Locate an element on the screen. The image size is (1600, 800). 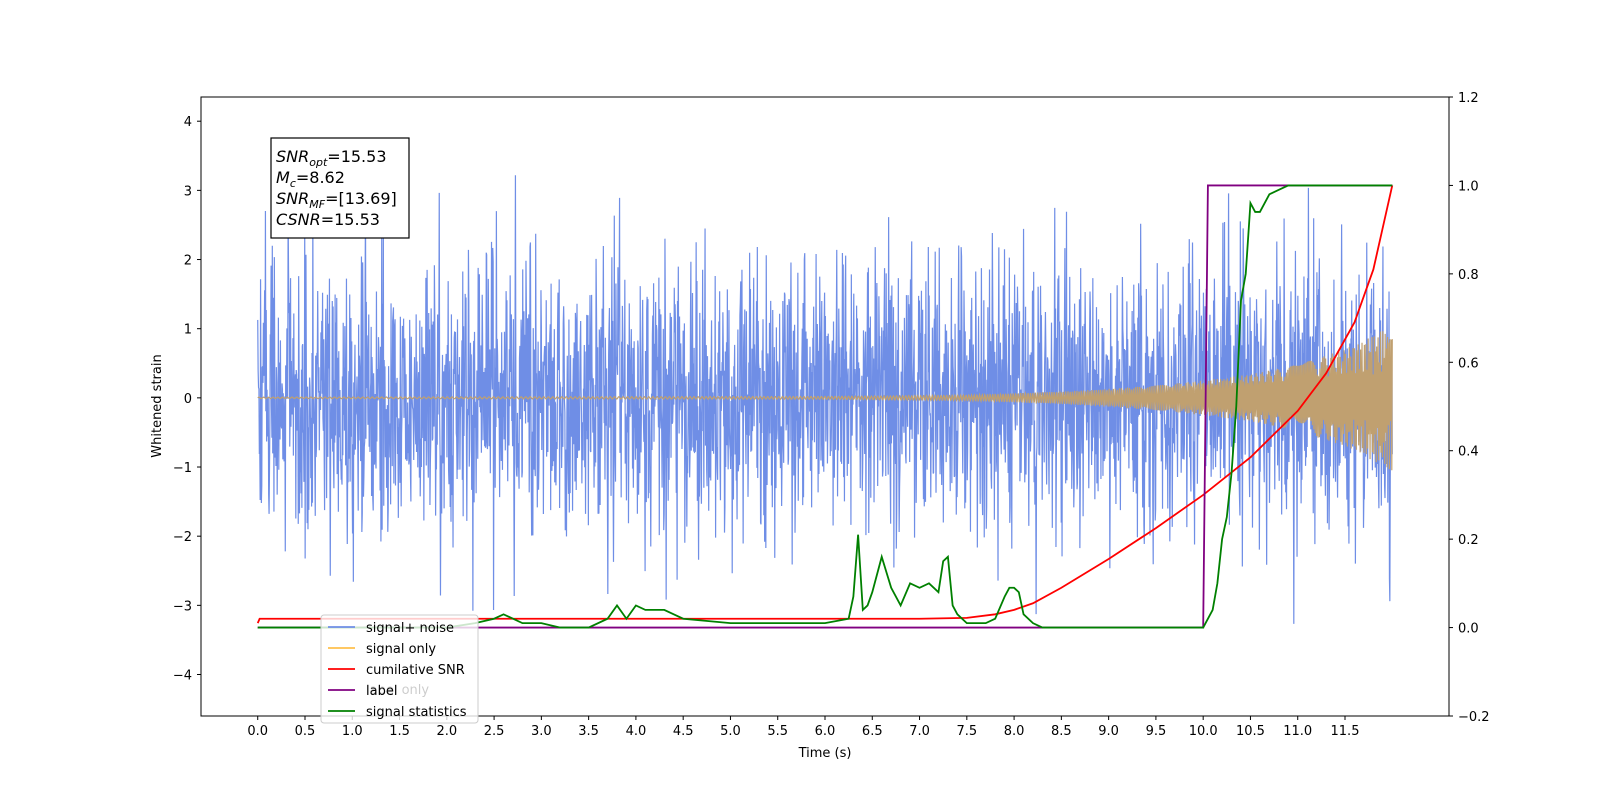
y2-tick-label: 1.2 is located at coordinates (1468, 98).